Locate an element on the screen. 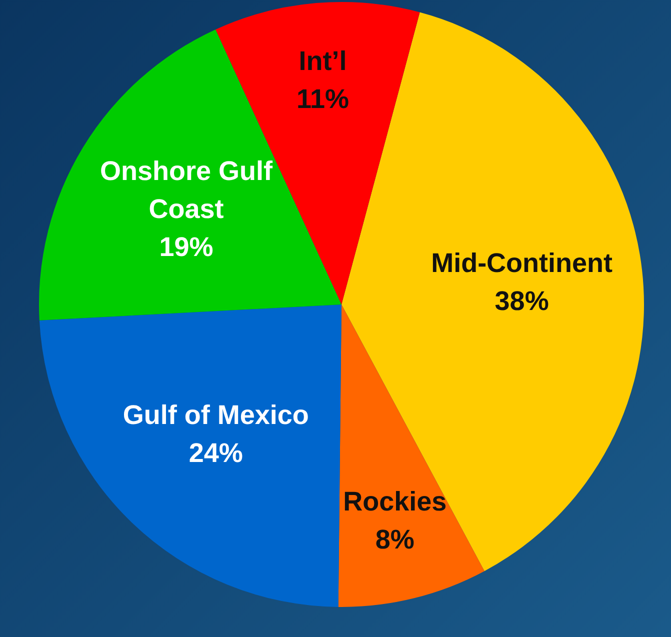 This screenshot has height=637, width=671. slice-label: Gulf of Mexico is located at coordinates (215, 415).